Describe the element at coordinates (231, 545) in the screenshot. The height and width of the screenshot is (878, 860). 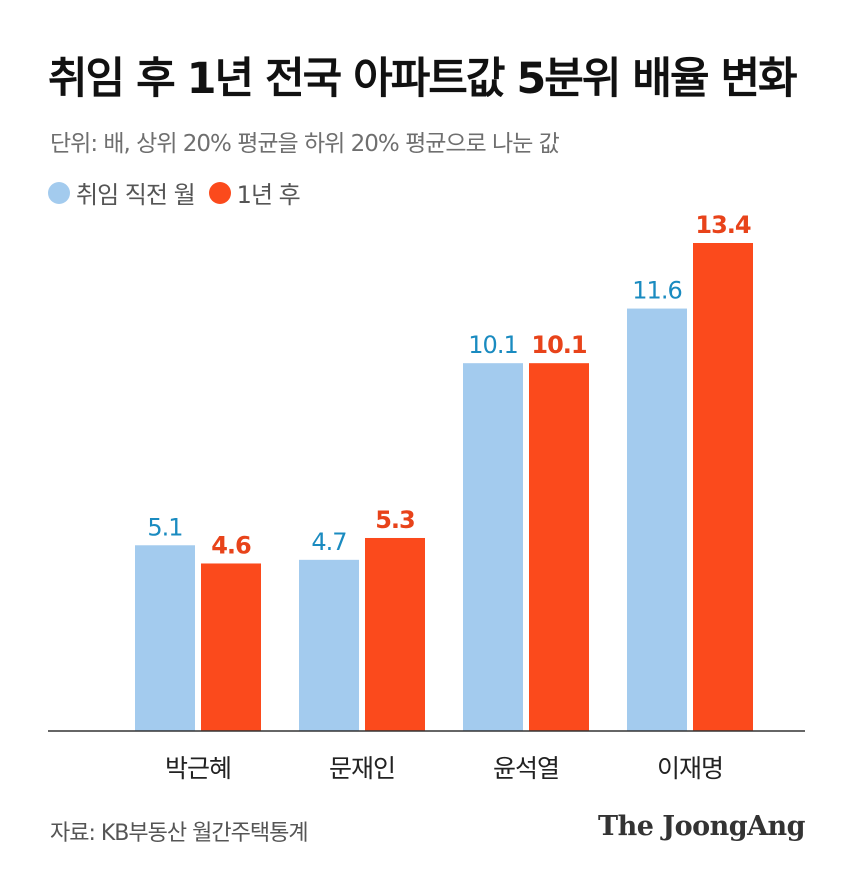
I see `data-label-after-1: 4.6` at that location.